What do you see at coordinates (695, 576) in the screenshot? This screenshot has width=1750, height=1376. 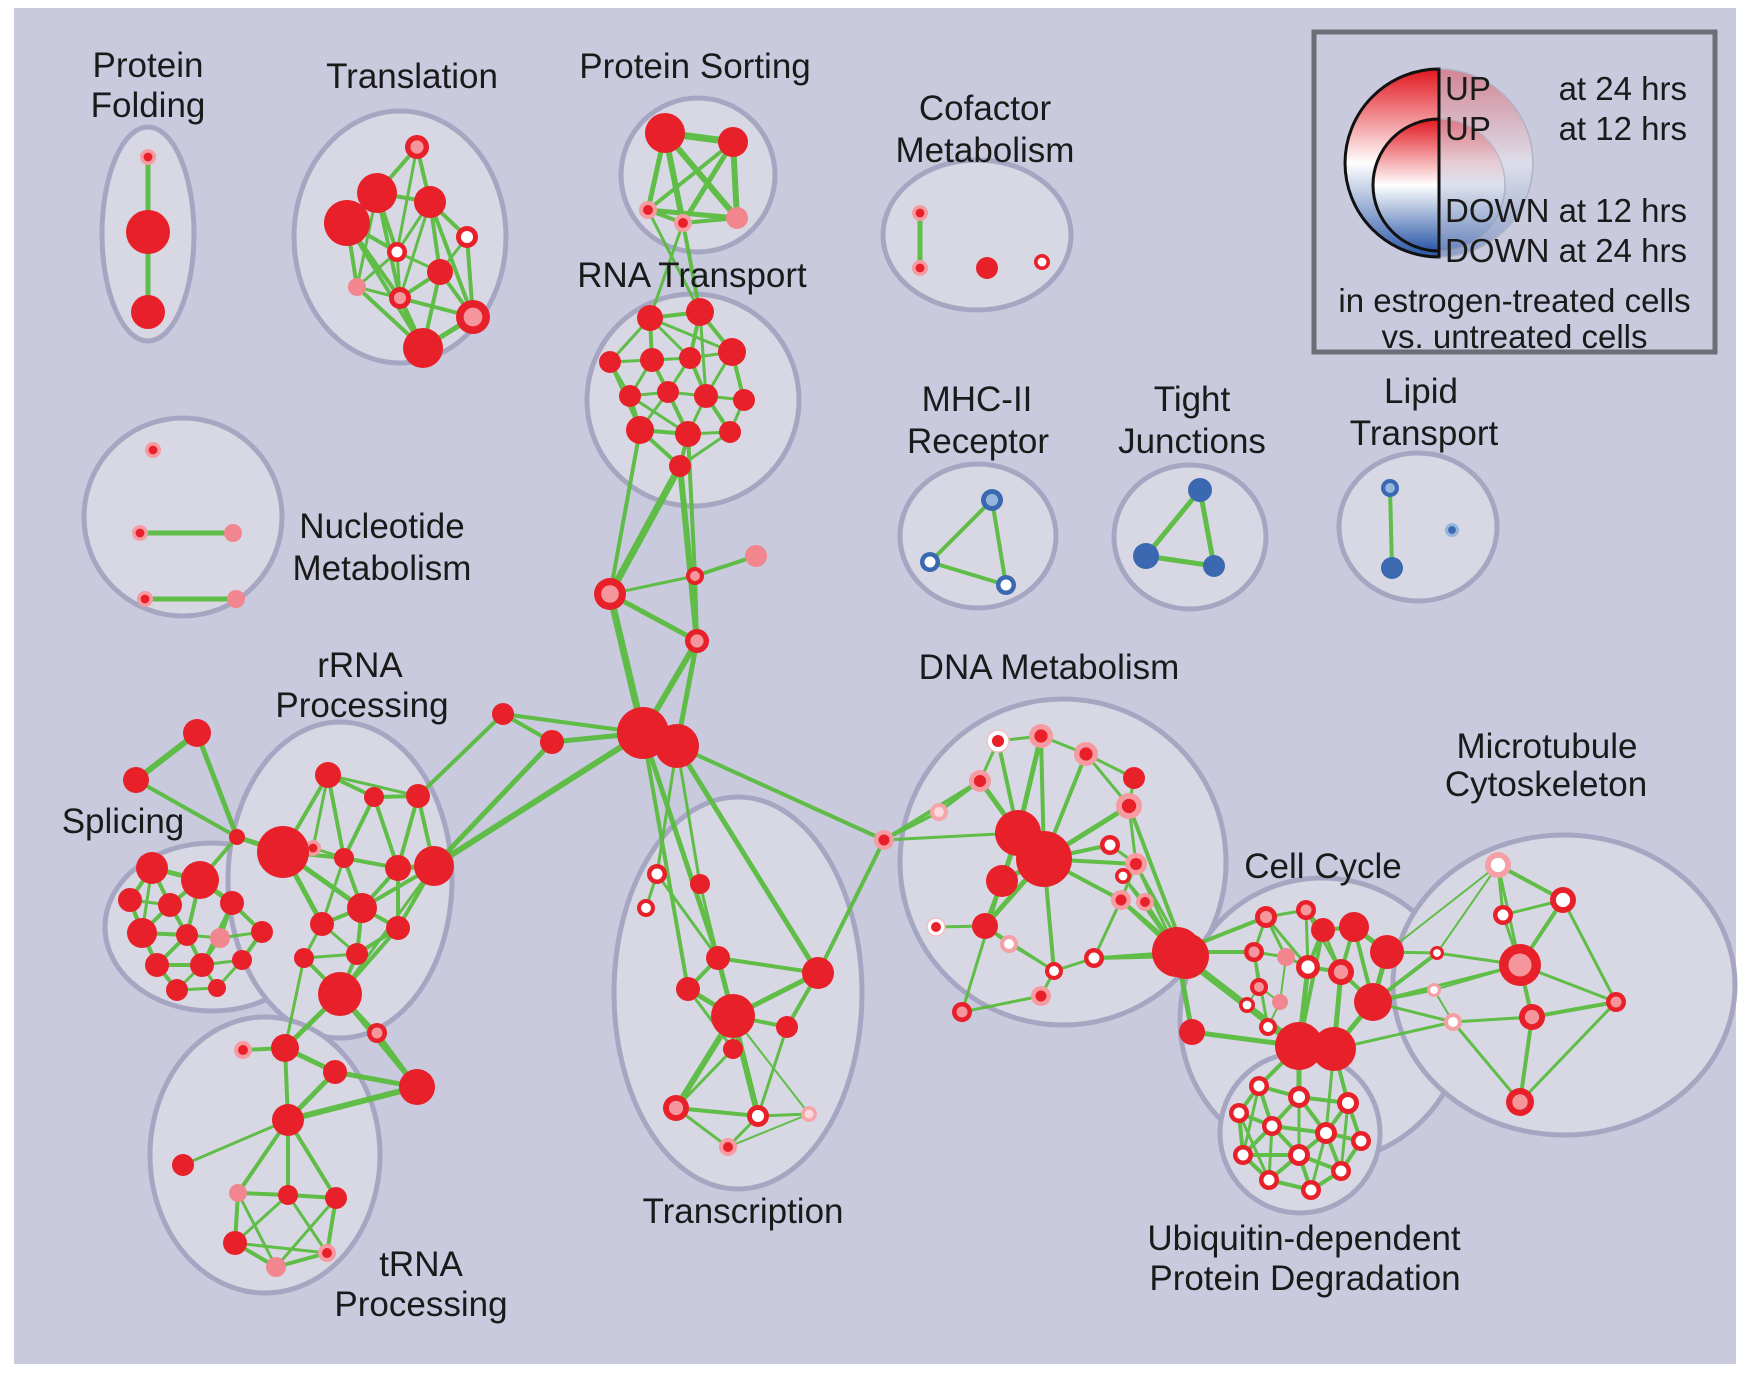 I see `gene-node-core-connectors` at bounding box center [695, 576].